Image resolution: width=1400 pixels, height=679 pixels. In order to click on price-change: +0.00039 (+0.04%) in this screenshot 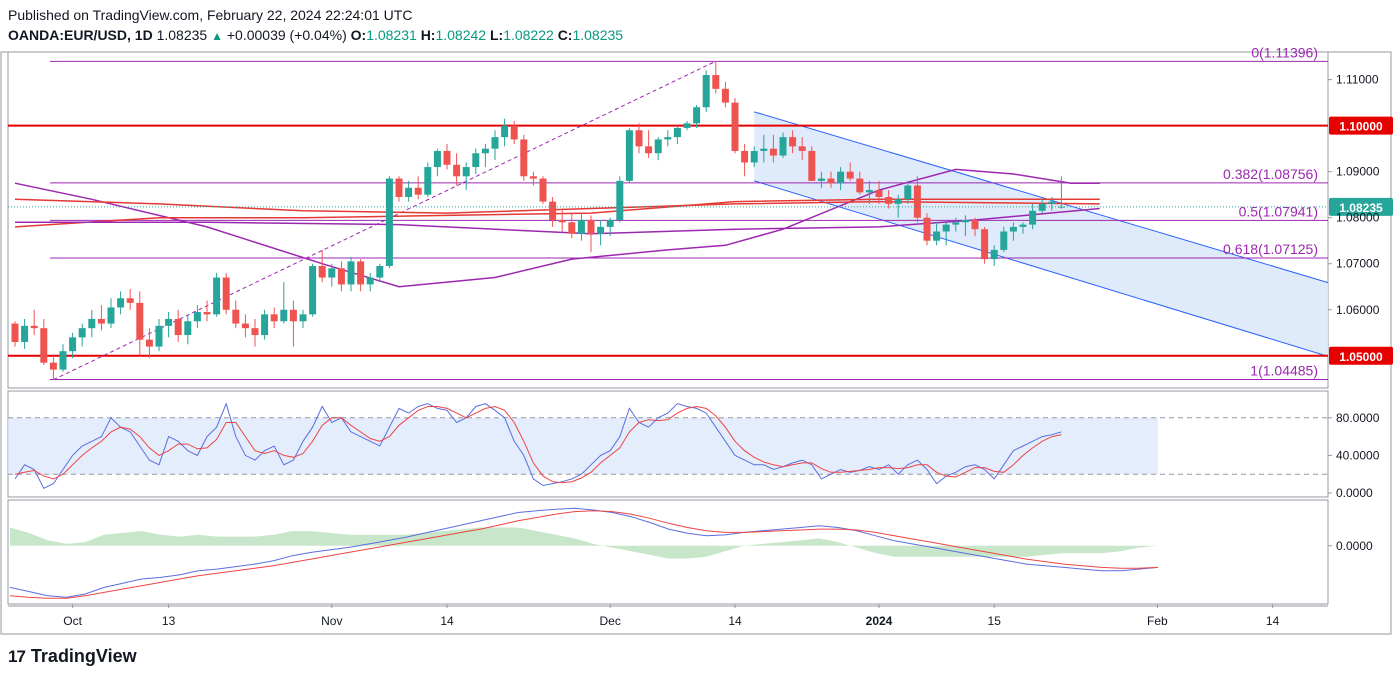, I will do `click(286, 35)`.